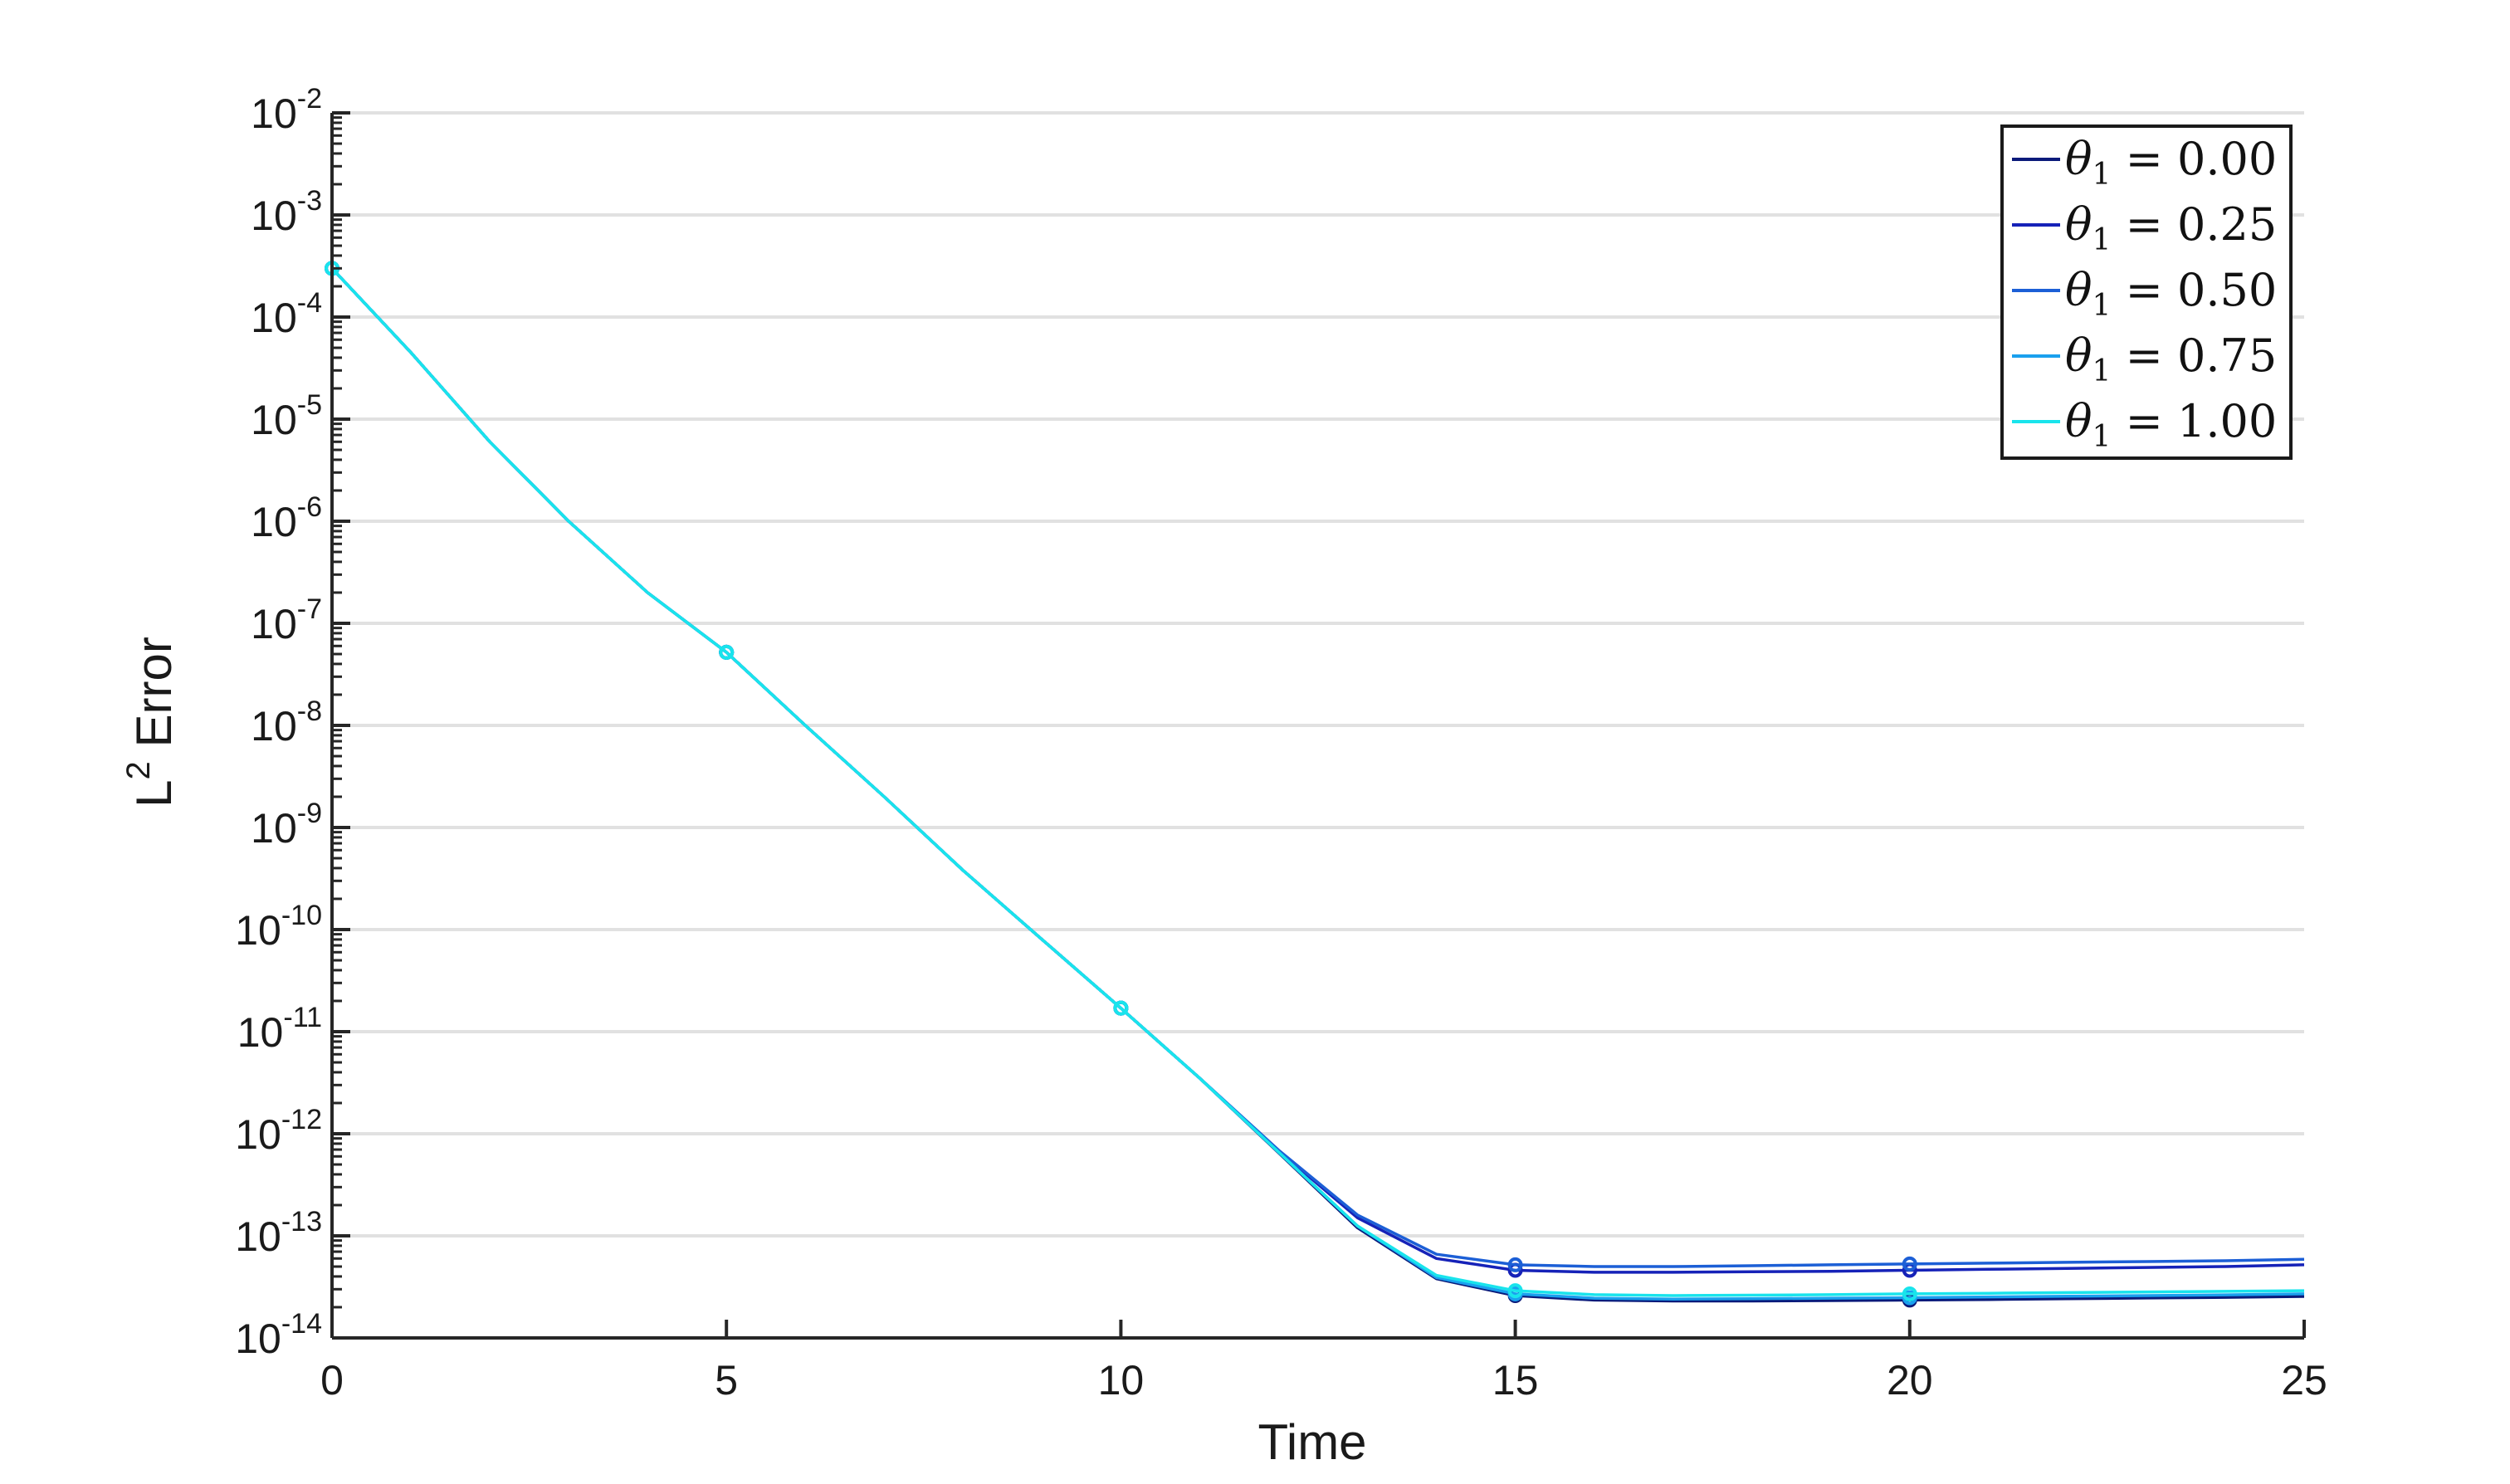  I want to click on y-axis-title-base: L, so click(154, 793).